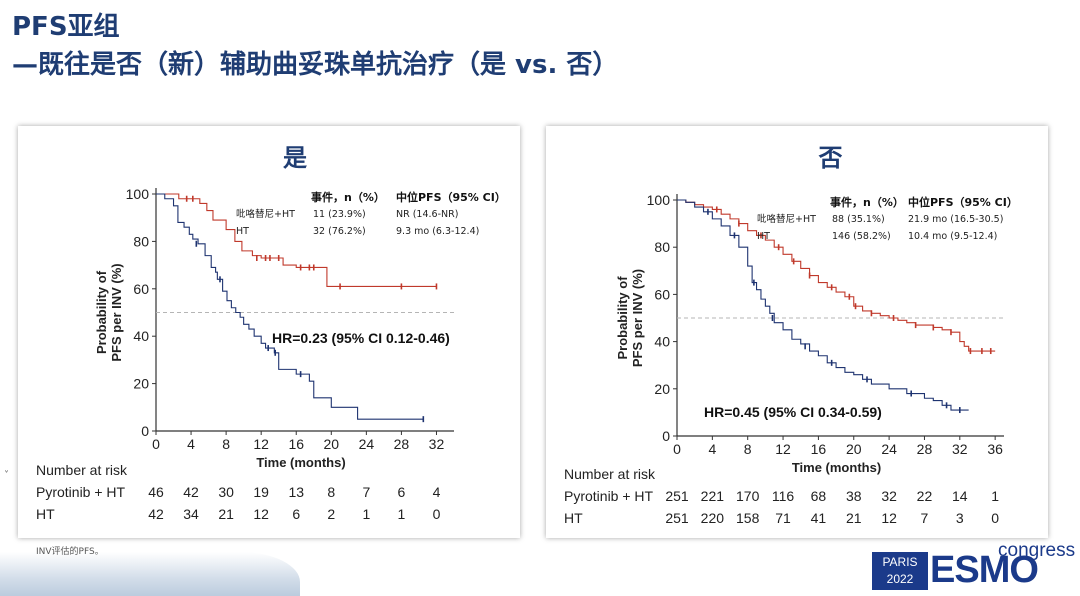 This screenshot has height=596, width=1080. Describe the element at coordinates (141, 241) in the screenshot. I see `y-tick-label: 80` at that location.